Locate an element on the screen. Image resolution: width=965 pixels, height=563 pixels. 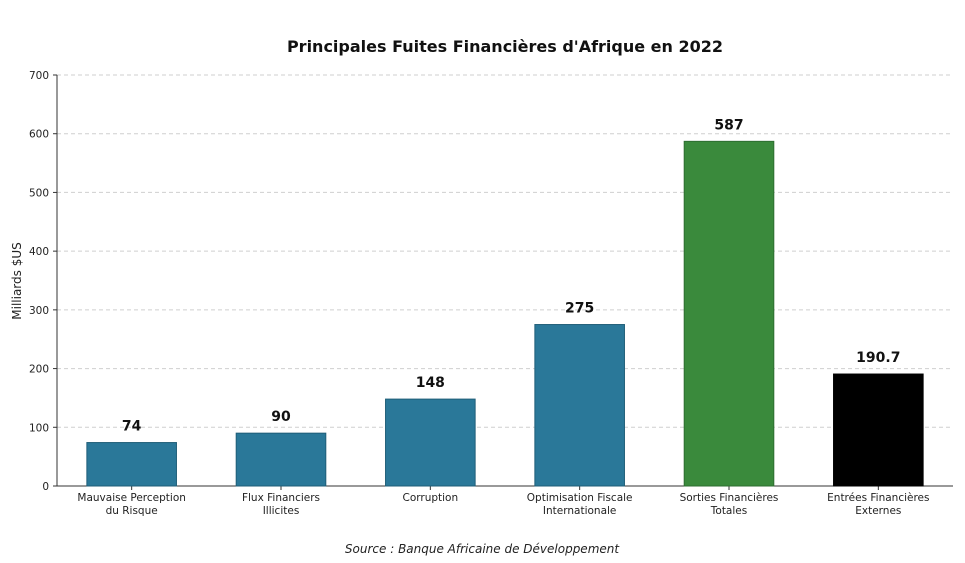
y-tick-label: 300 is located at coordinates (39, 311).